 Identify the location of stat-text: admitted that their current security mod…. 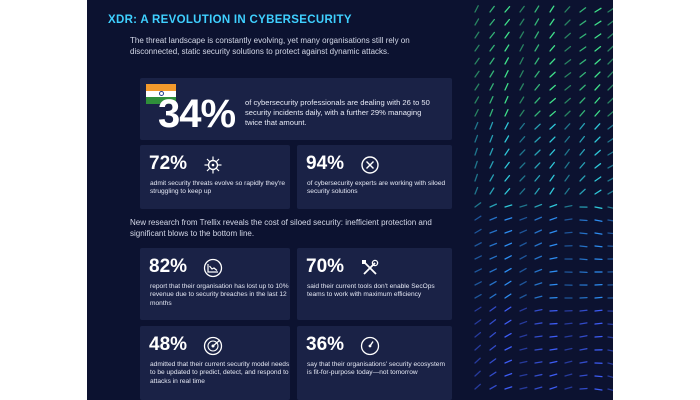
(220, 373).